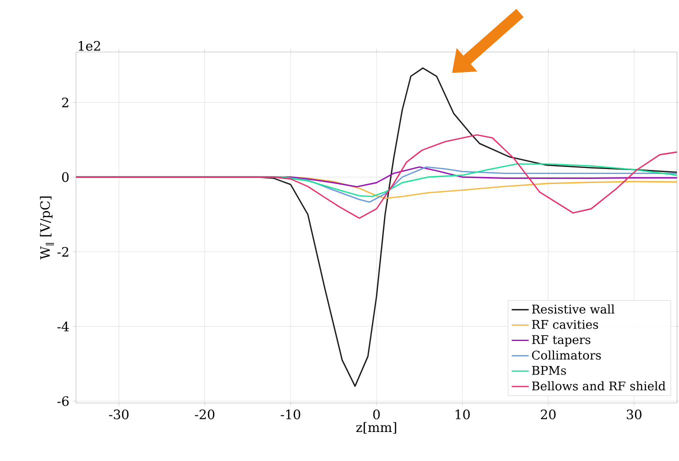  I want to click on legend-label: Bellows and RF shield, so click(599, 385).